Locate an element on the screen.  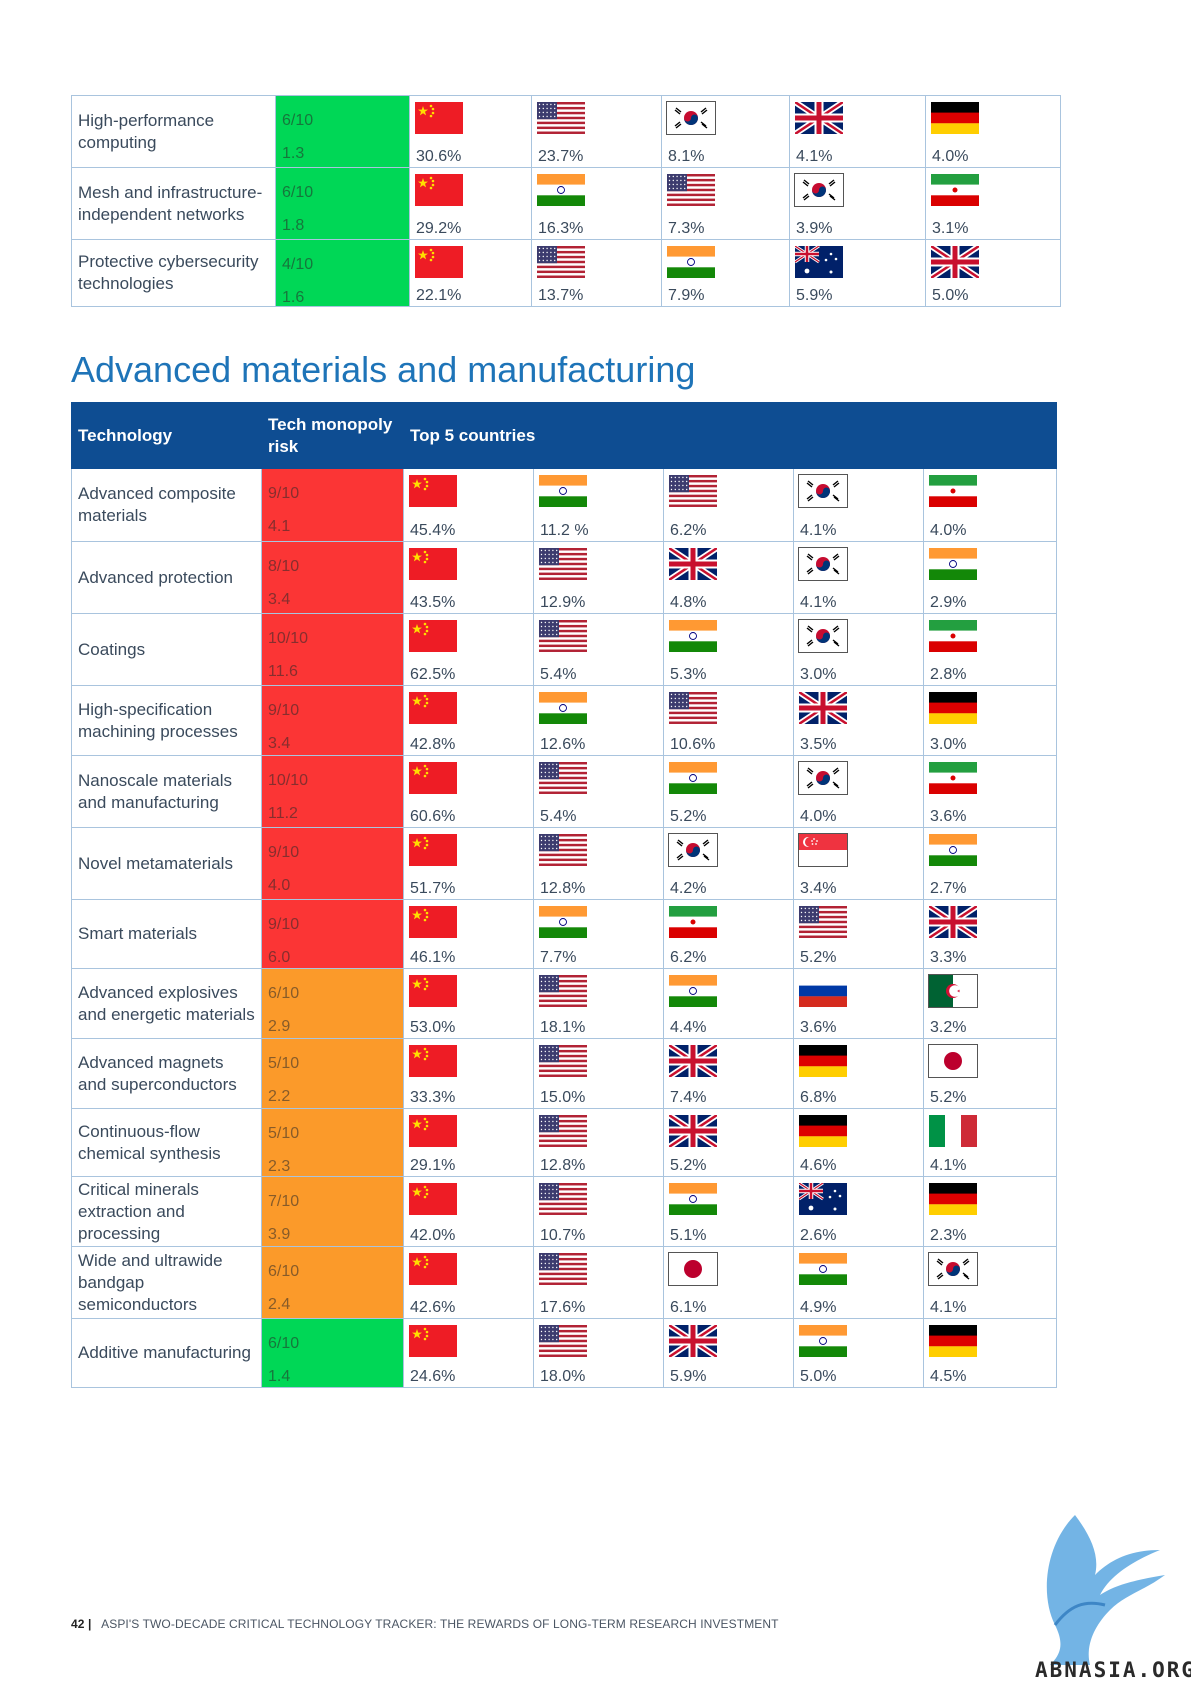
country-share: 51.7% is located at coordinates (433, 888).